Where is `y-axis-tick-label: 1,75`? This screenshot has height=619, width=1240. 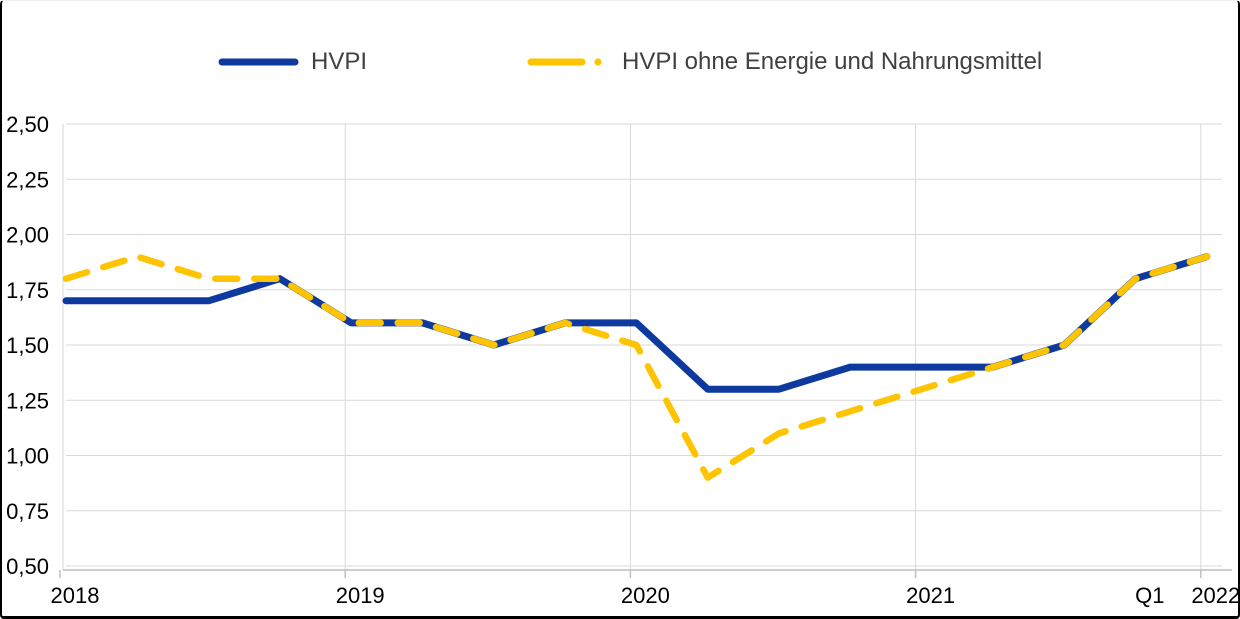 y-axis-tick-label: 1,75 is located at coordinates (27, 290).